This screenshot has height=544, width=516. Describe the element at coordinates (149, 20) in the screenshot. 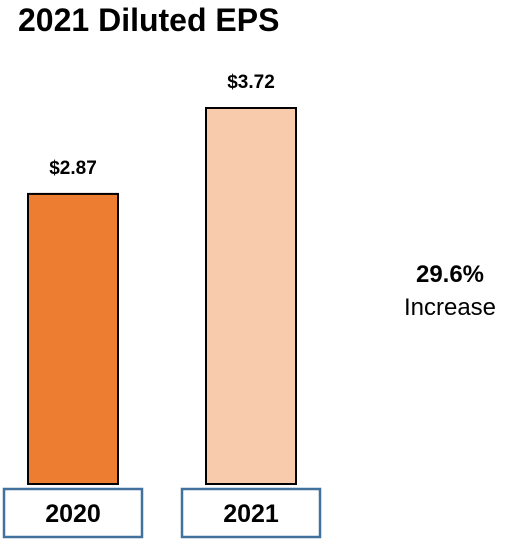

I see `chart-title: 2021 Diluted EPS` at that location.